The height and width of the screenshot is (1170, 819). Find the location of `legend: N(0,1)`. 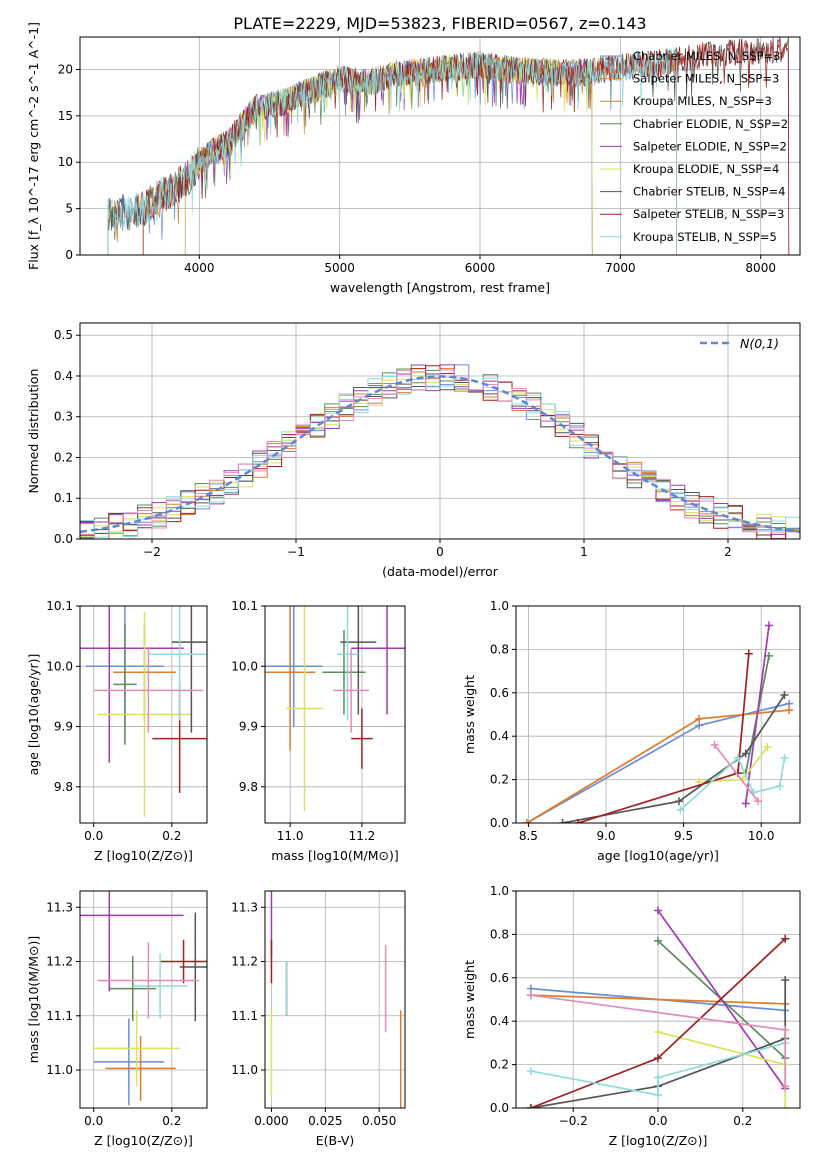

legend: N(0,1) is located at coordinates (739, 343).